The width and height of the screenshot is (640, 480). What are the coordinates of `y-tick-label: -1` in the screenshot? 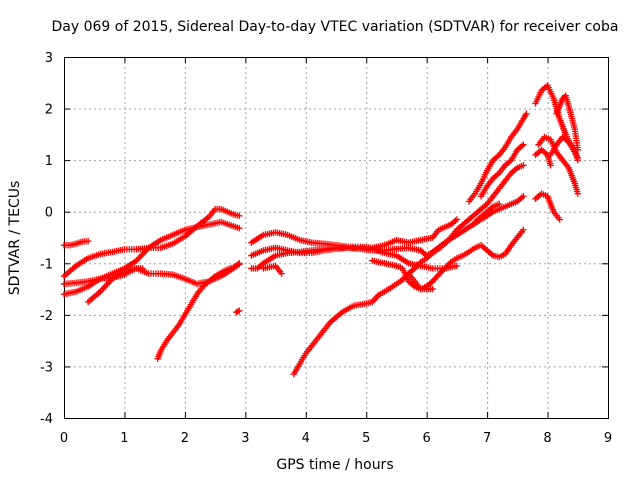 It's located at (46, 264).